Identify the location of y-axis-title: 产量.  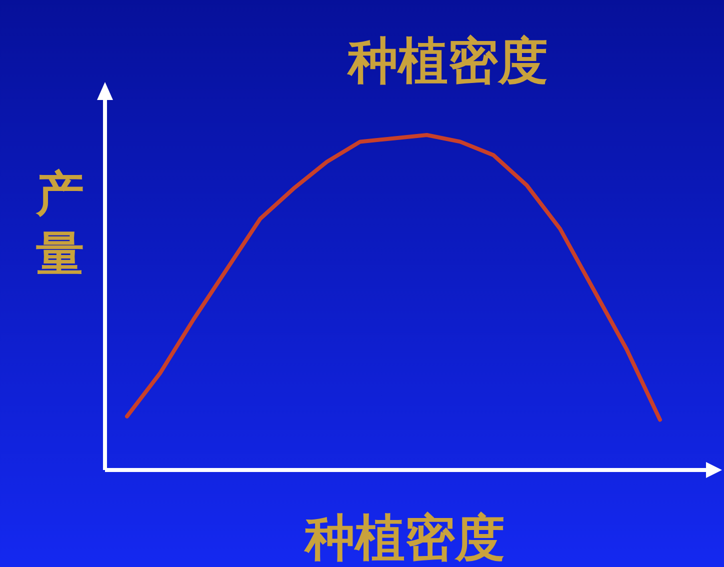
(59, 224).